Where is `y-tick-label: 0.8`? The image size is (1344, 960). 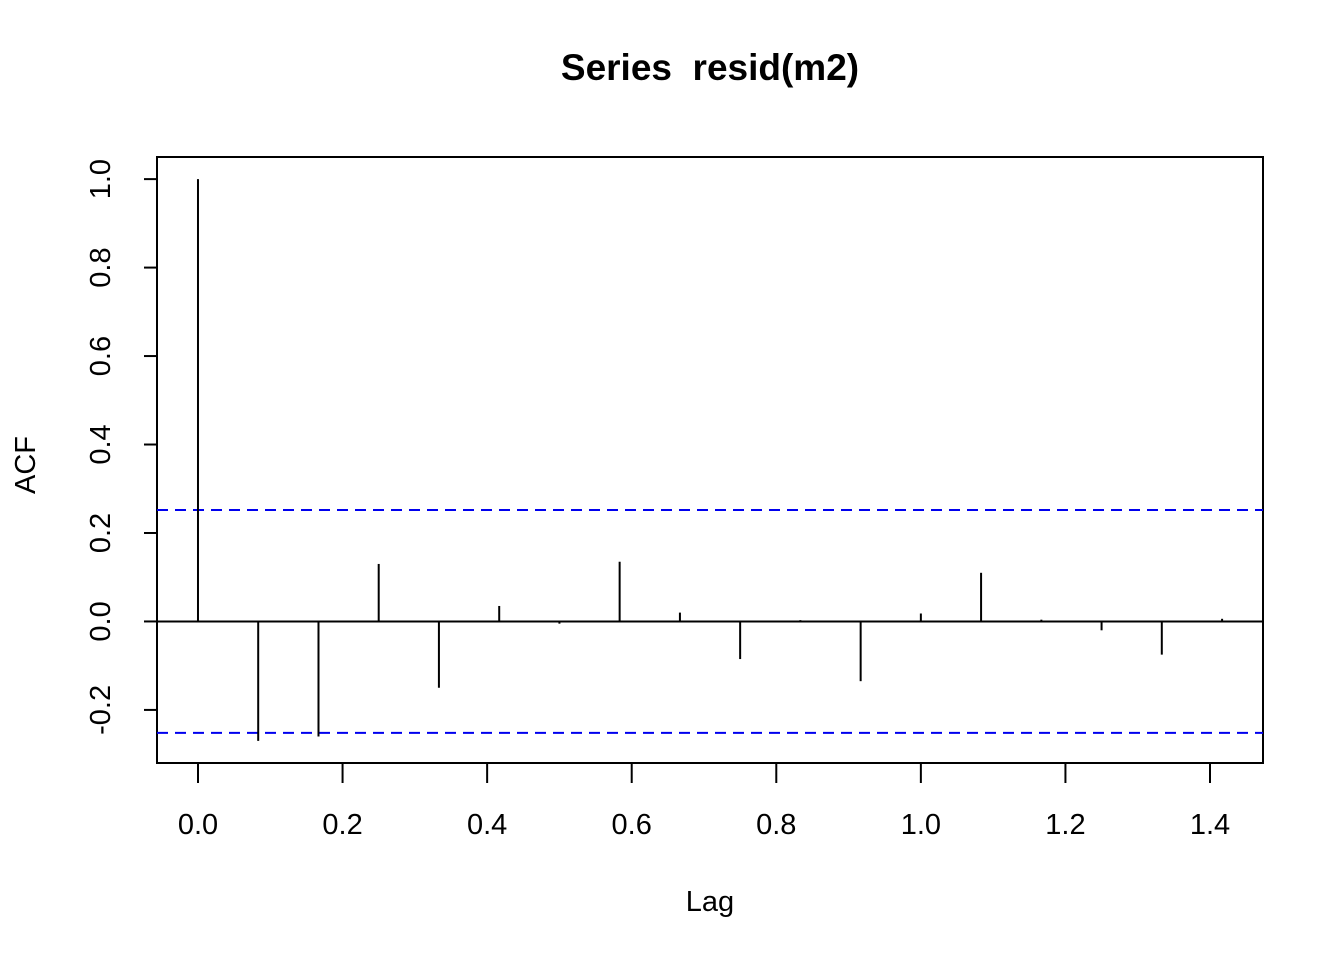 y-tick-label: 0.8 is located at coordinates (101, 267).